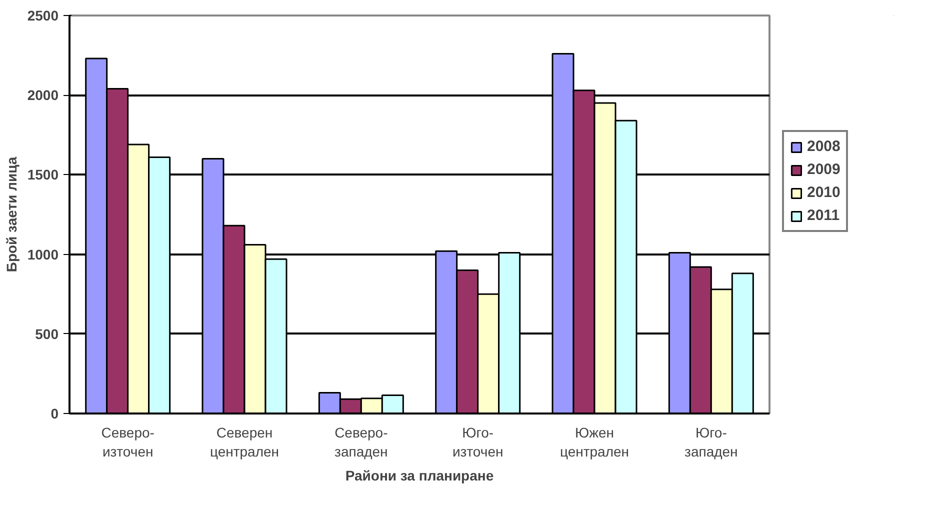  What do you see at coordinates (823, 215) in the screenshot?
I see `legend-label: 2011` at bounding box center [823, 215].